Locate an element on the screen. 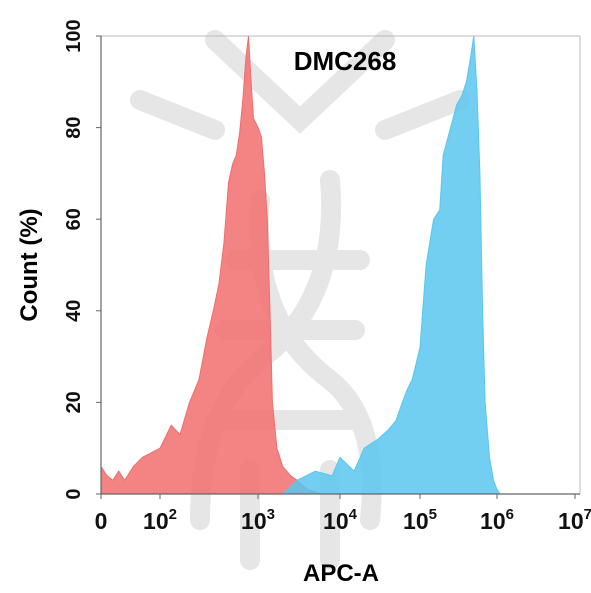 Image resolution: width=591 pixels, height=593 pixels. y-axis-label: Count (%) is located at coordinates (29, 264).